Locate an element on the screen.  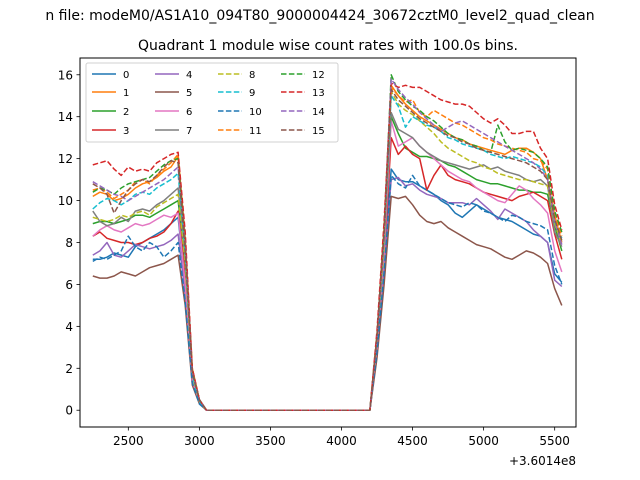
legend-label-6: 6 is located at coordinates (189, 112).